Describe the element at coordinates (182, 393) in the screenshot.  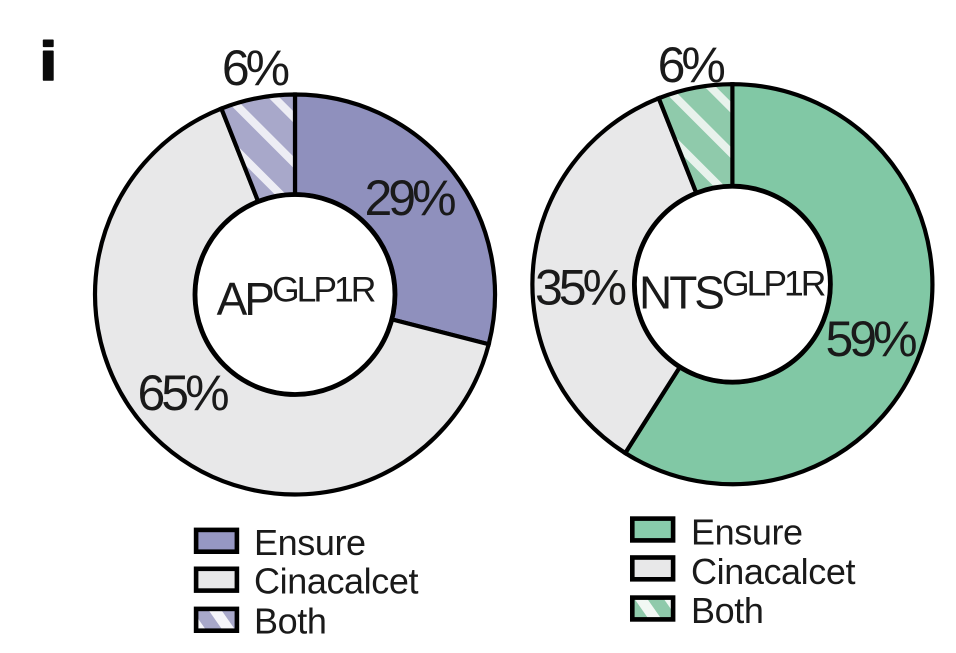
I see `svg-text: 65%` at that location.